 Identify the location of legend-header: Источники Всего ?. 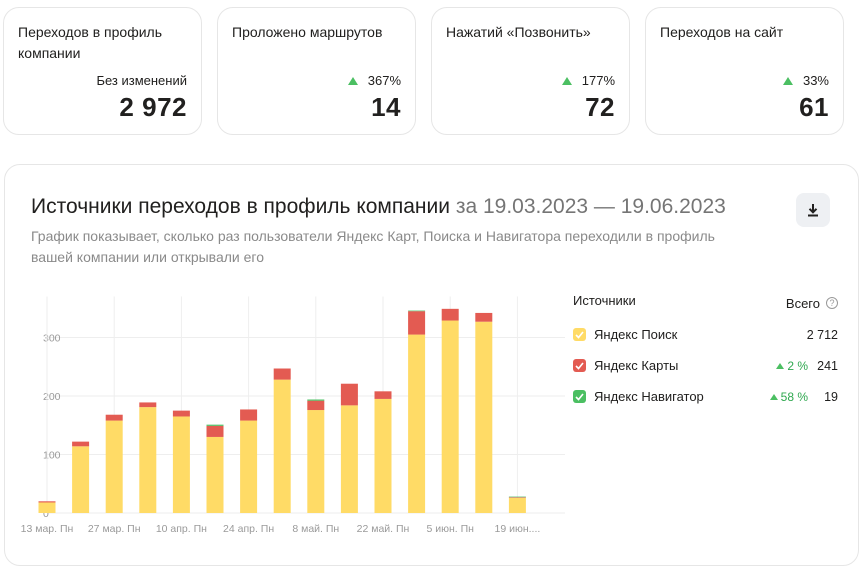
(705, 303).